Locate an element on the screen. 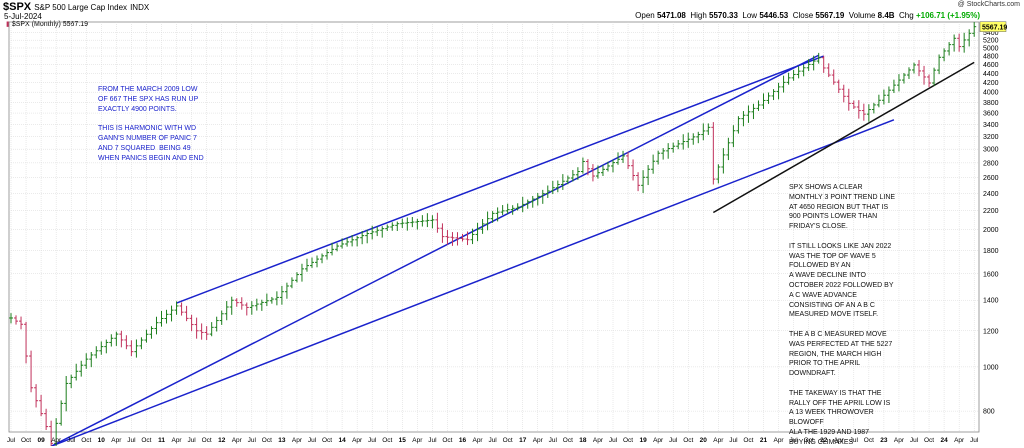 The height and width of the screenshot is (448, 1024). index-name: S&P 500 Large Cap Index is located at coordinates (81, 7).